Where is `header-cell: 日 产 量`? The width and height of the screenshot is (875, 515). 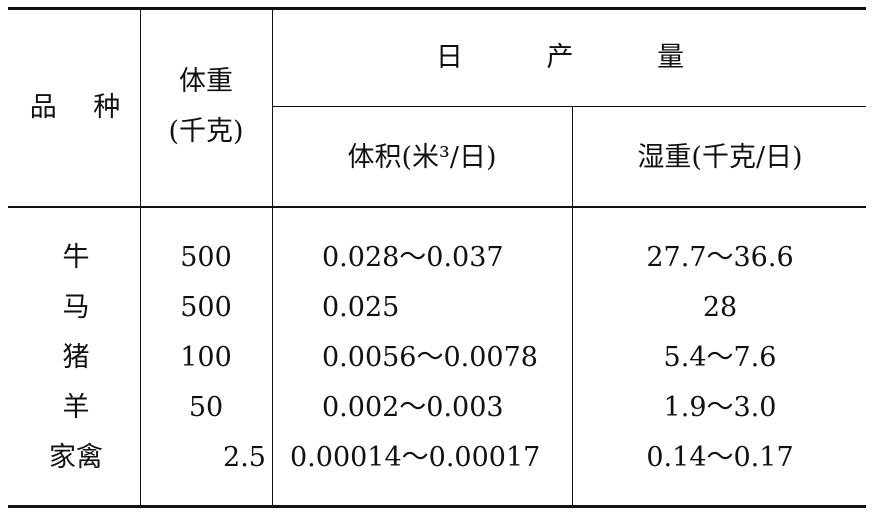
header-cell: 日 产 量 is located at coordinates (560, 57).